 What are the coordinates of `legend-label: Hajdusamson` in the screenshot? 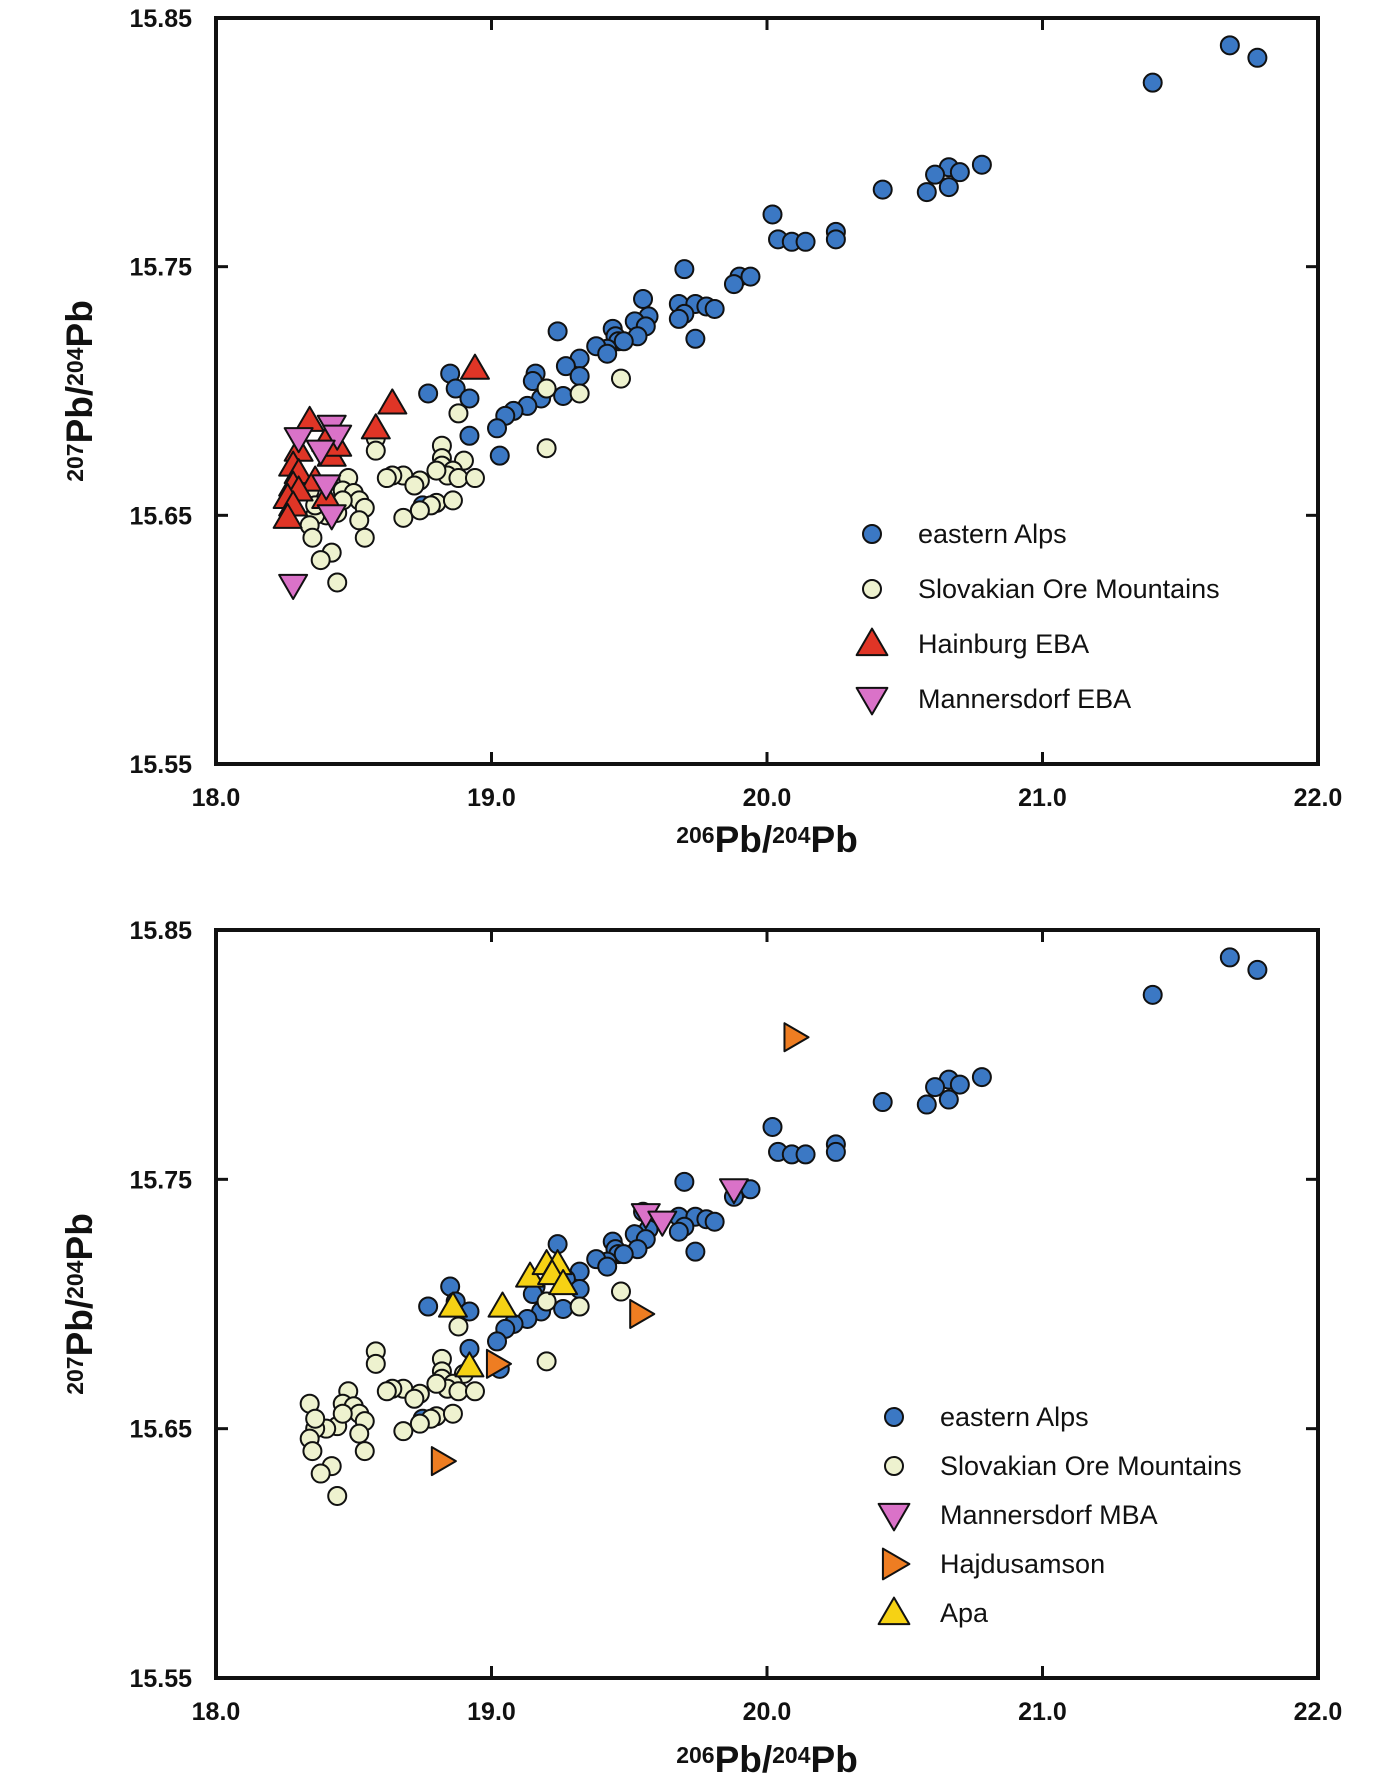 It's located at (1022, 1564).